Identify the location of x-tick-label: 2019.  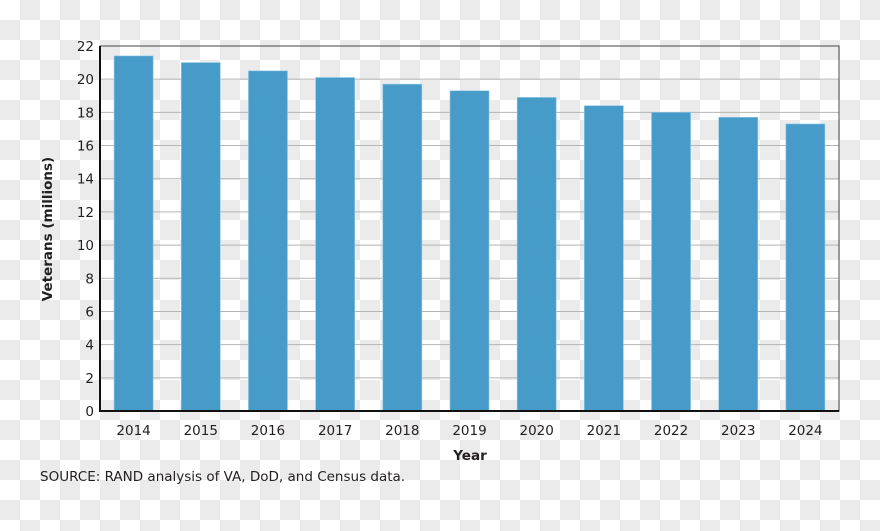
(469, 431).